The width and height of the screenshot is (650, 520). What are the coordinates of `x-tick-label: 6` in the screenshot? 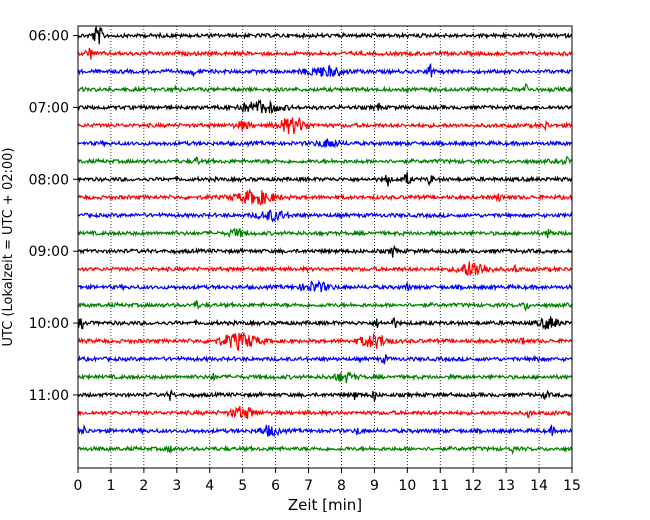 It's located at (275, 486).